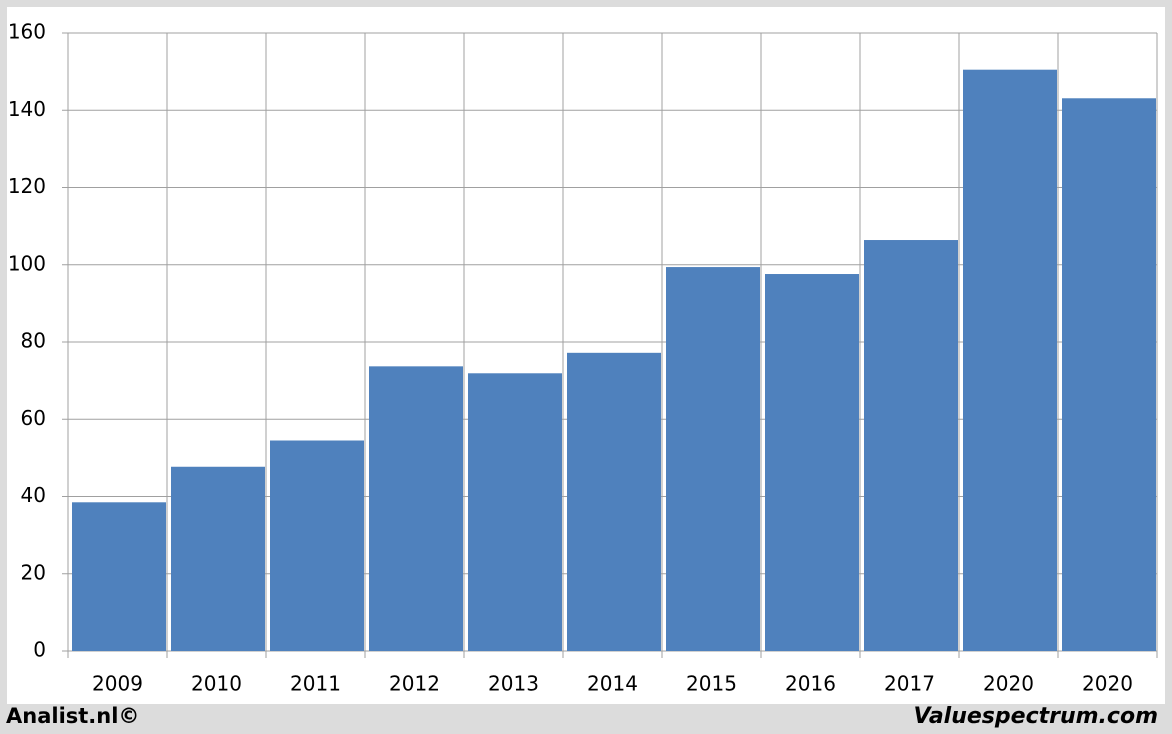  Describe the element at coordinates (513, 684) in the screenshot. I see `x-tick-label: 2013` at that location.